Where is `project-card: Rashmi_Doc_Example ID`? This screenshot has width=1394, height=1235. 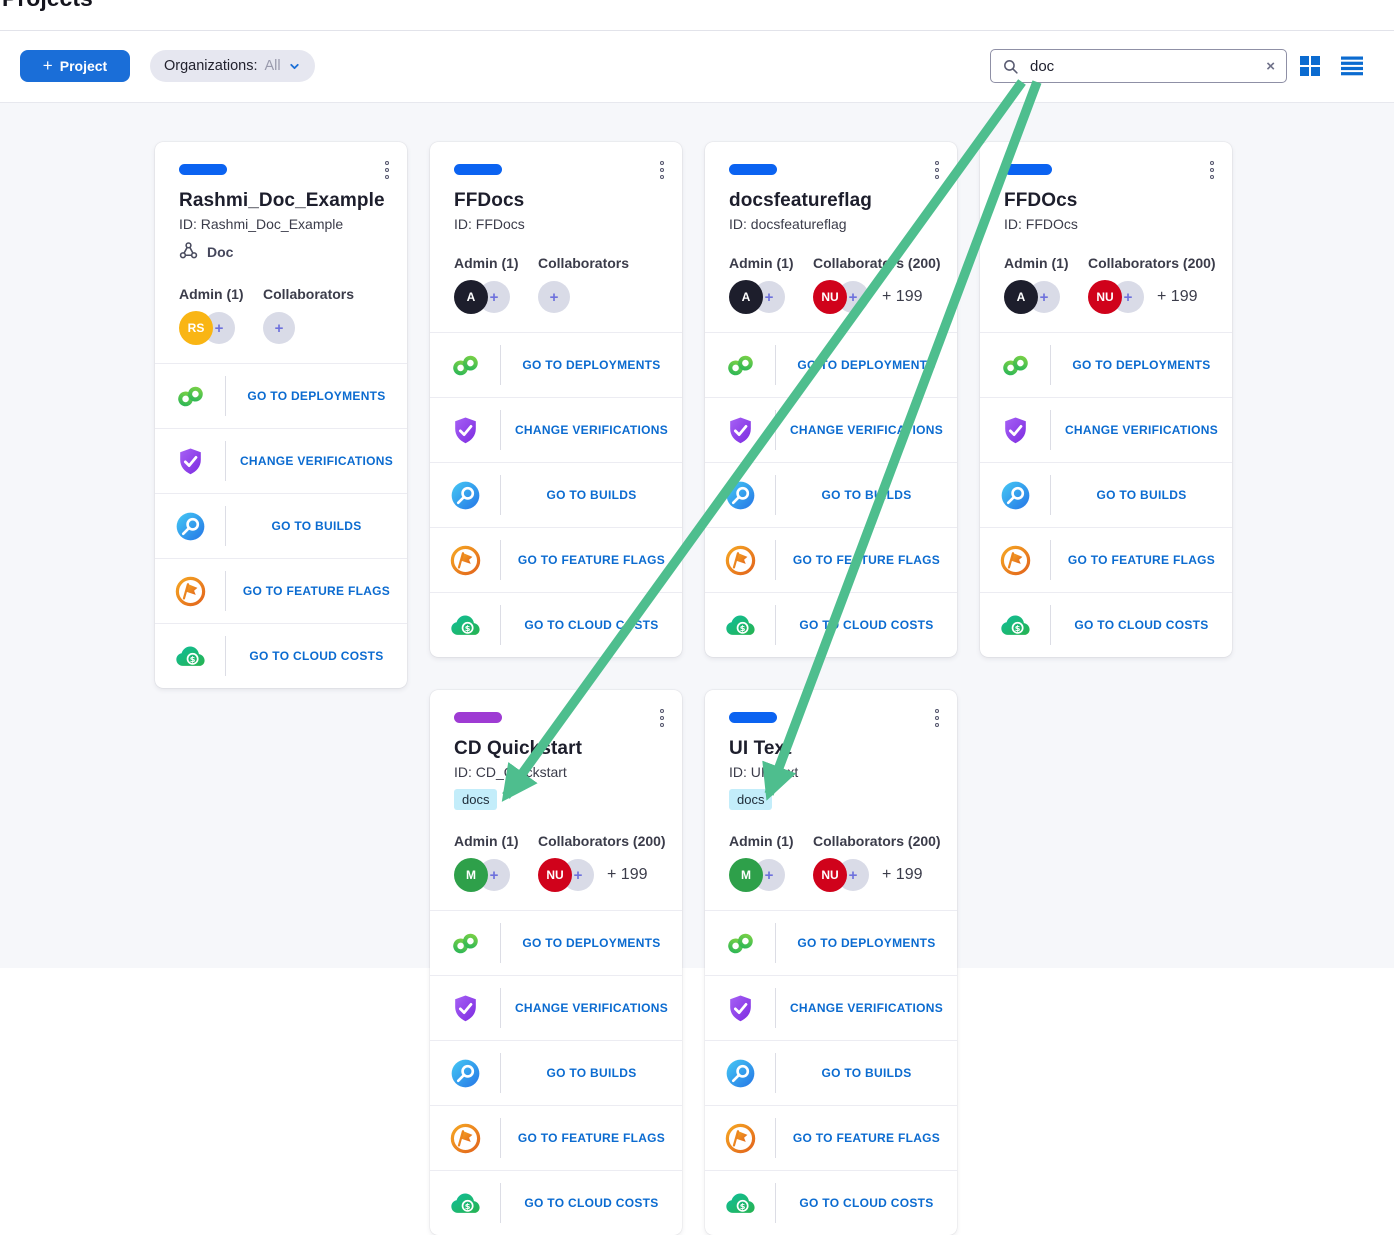
project-card: Rashmi_Doc_Example ID is located at coordinates (281, 415).